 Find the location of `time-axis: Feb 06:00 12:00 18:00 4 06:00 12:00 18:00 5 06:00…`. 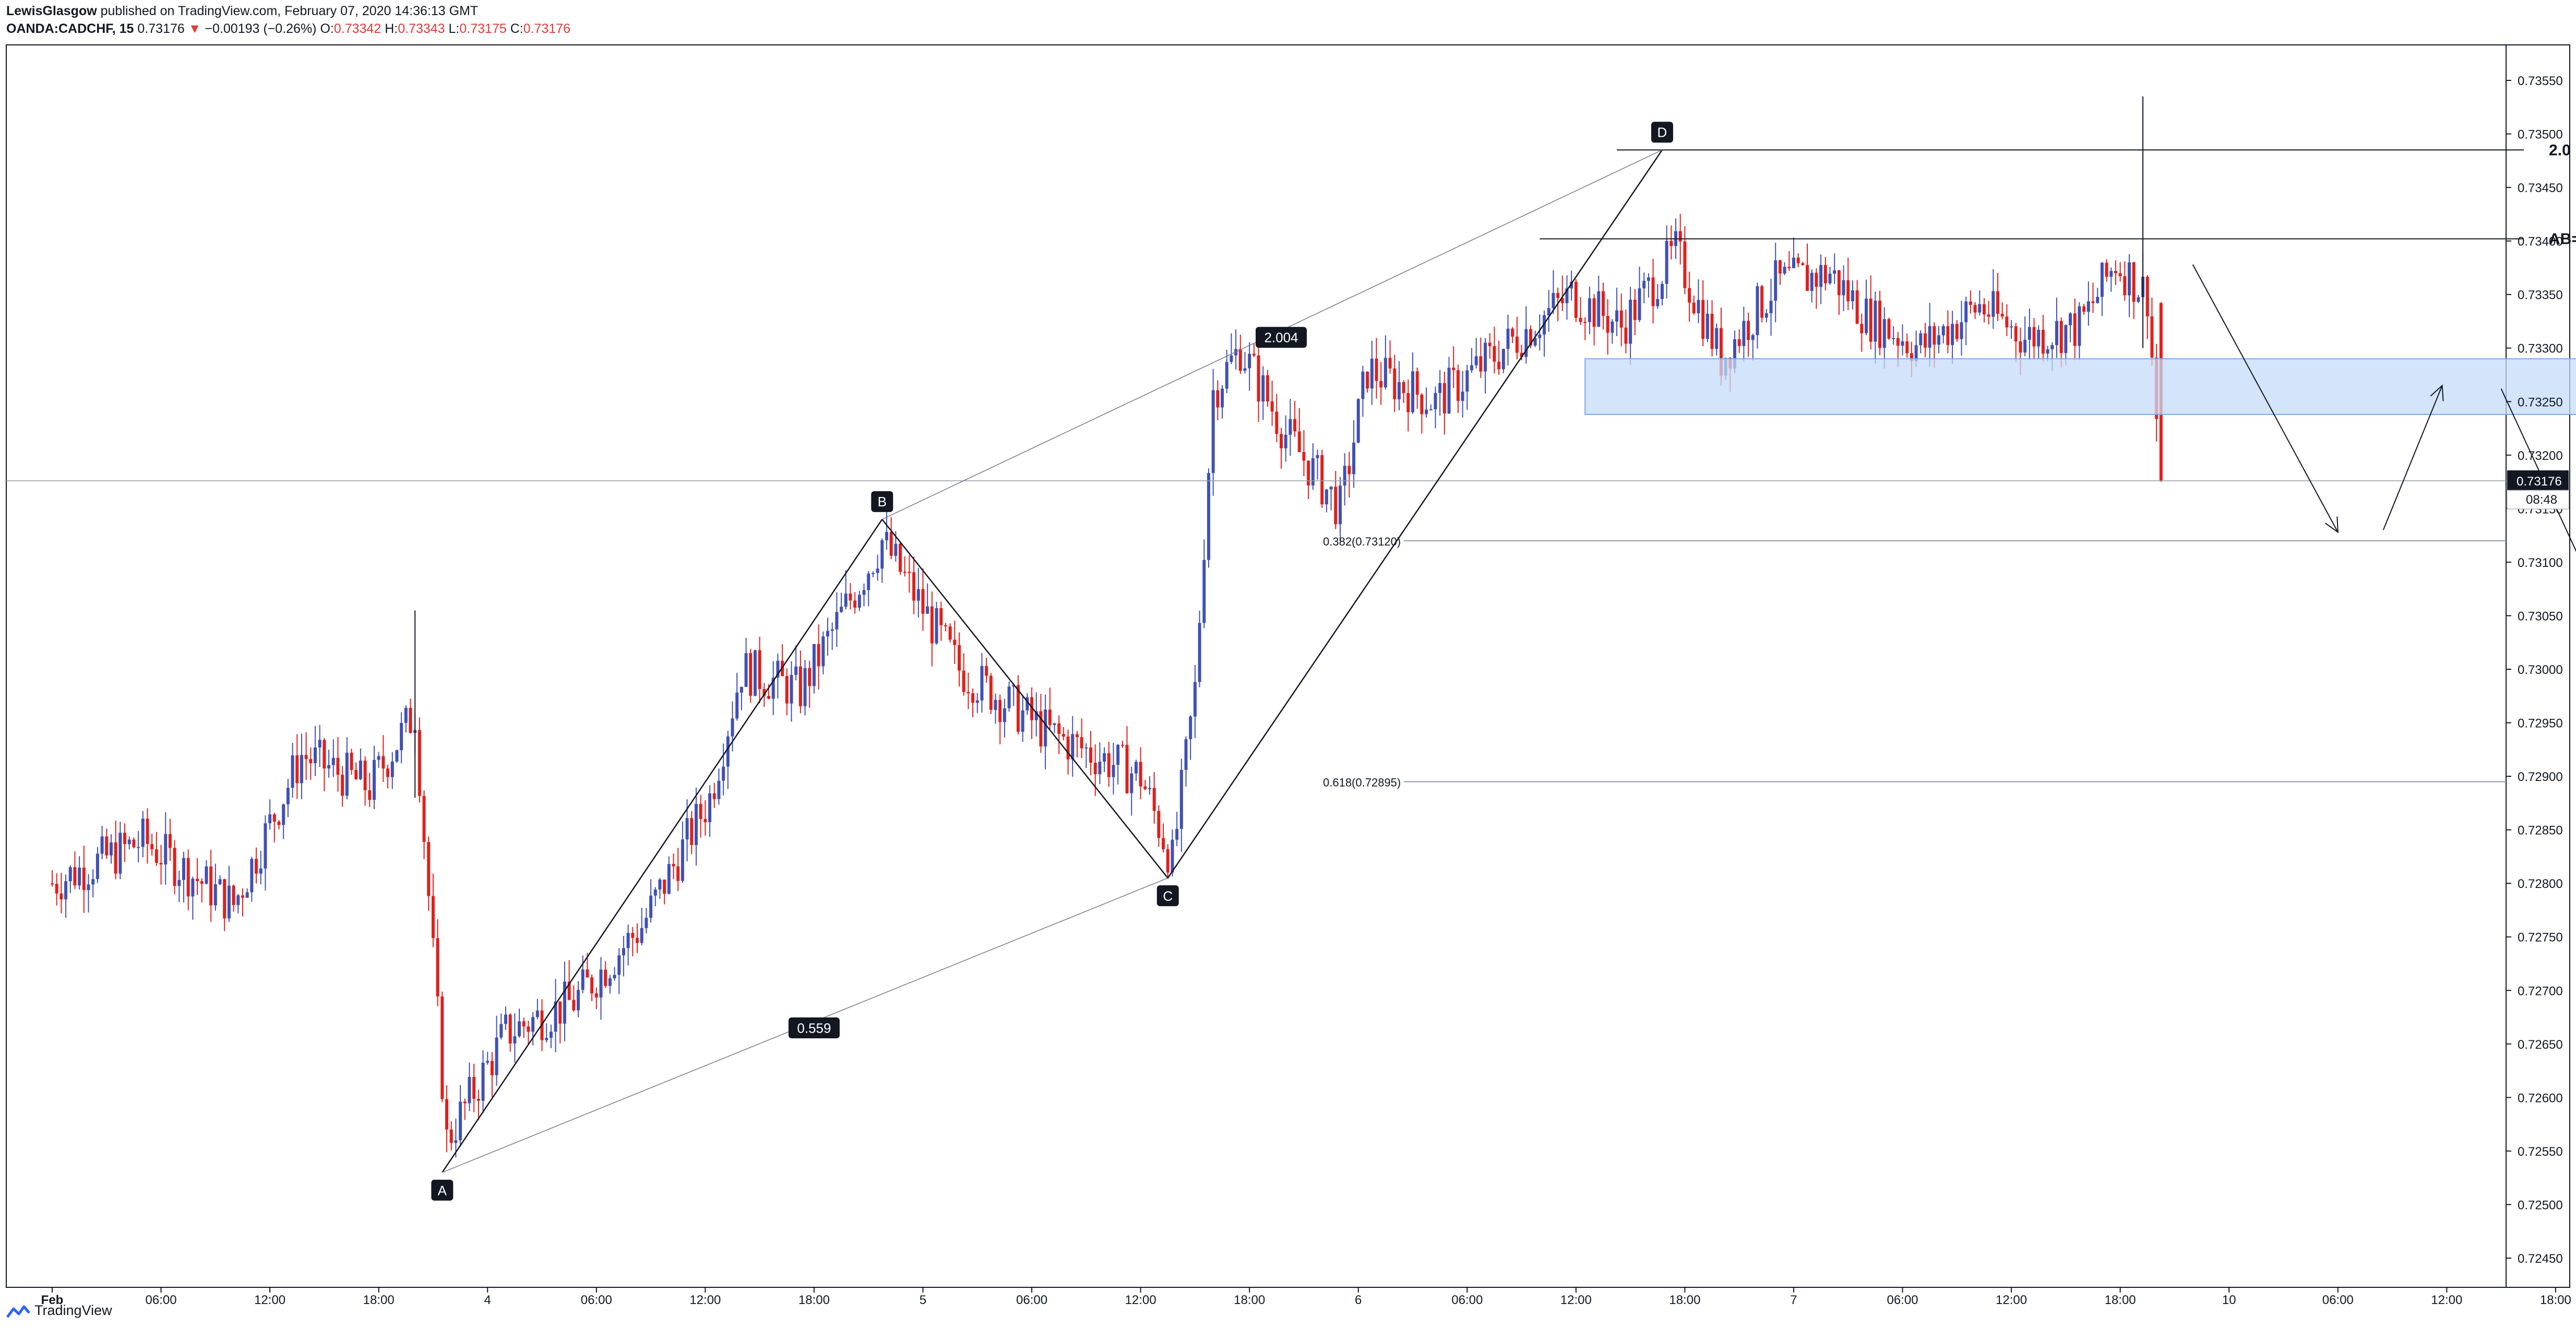

time-axis: Feb 06:00 12:00 18:00 4 06:00 12:00 18:00 5 06:00… is located at coordinates (1308, 1297).